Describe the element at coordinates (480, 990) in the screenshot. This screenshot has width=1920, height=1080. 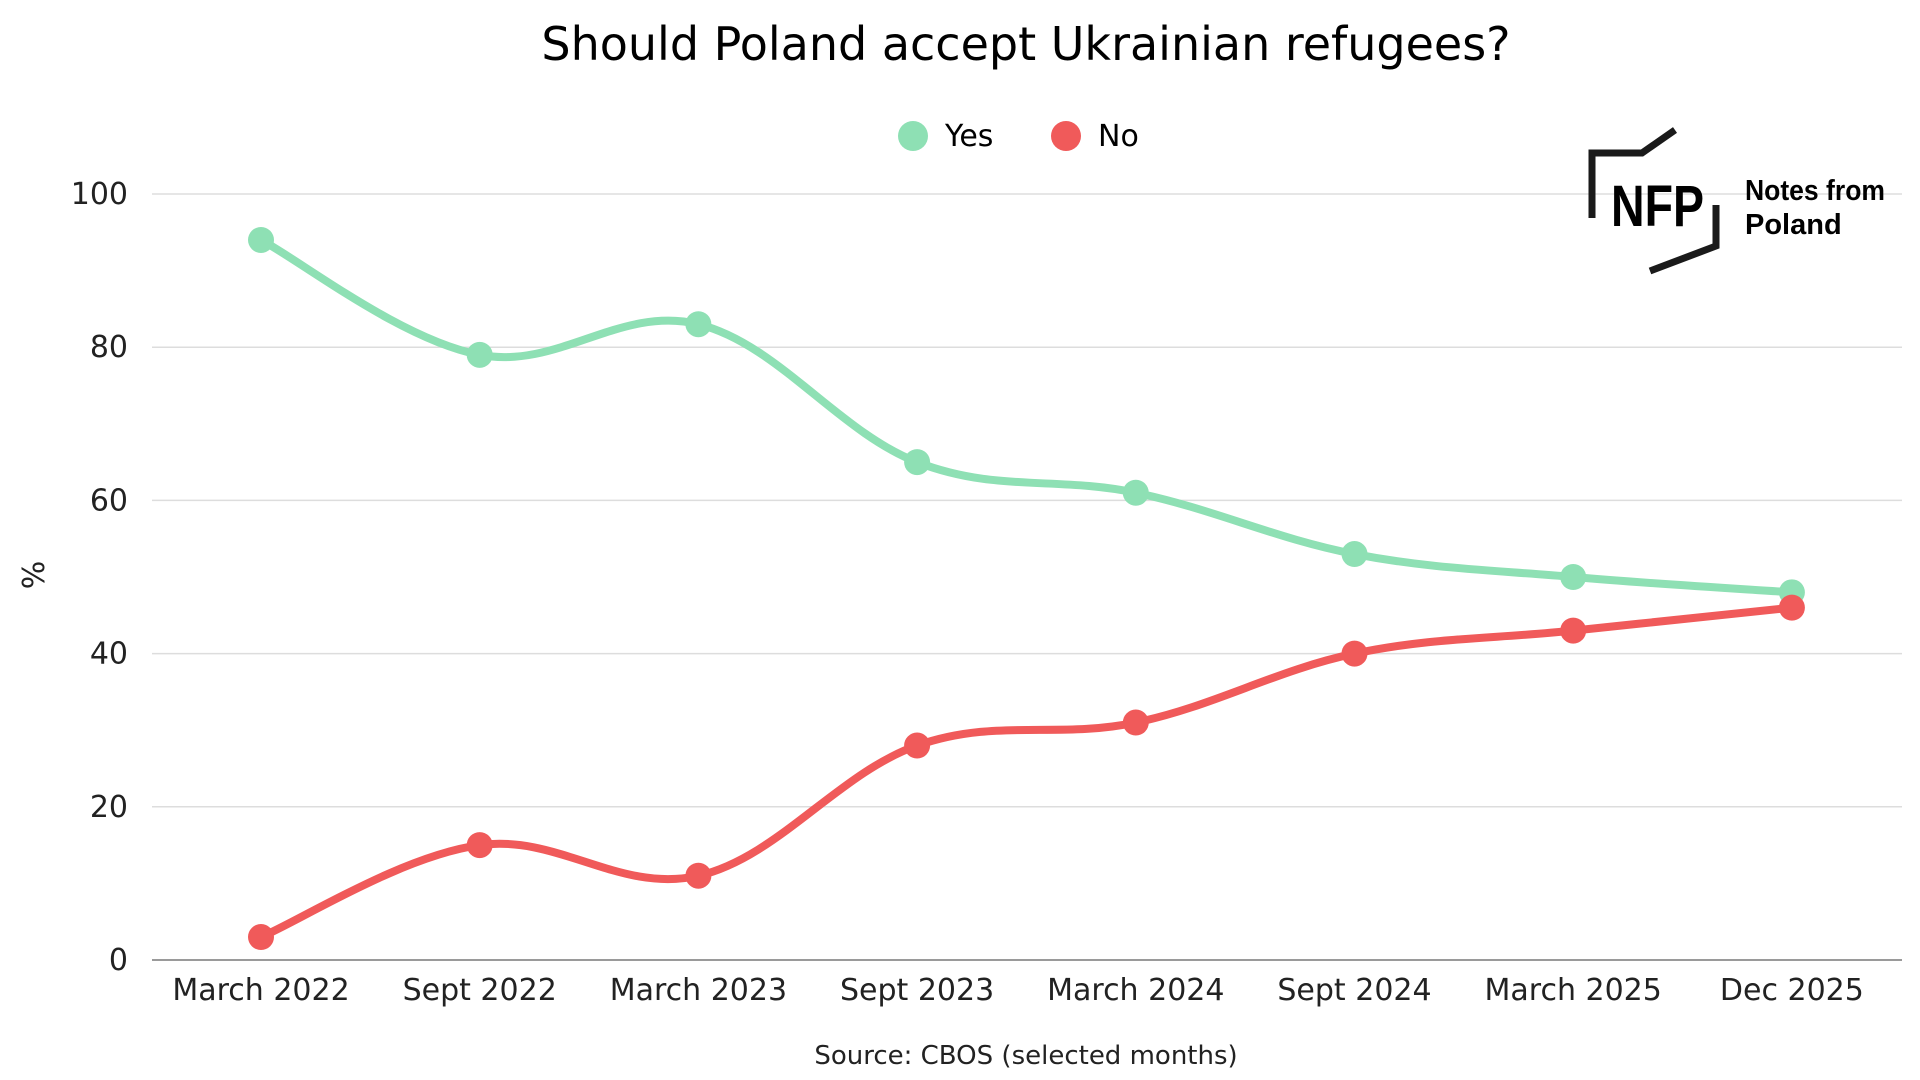
I see `x-tick-label: Sept 2022` at that location.